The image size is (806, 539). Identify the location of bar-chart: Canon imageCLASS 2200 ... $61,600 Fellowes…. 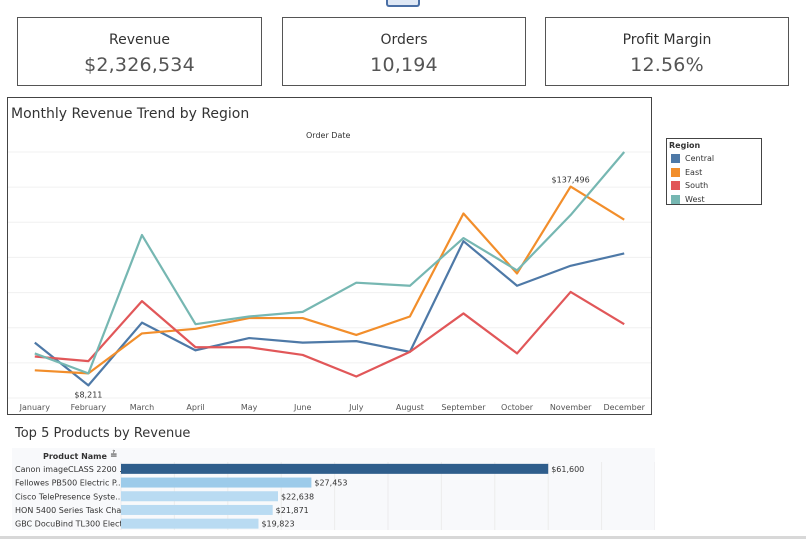
(333, 489).